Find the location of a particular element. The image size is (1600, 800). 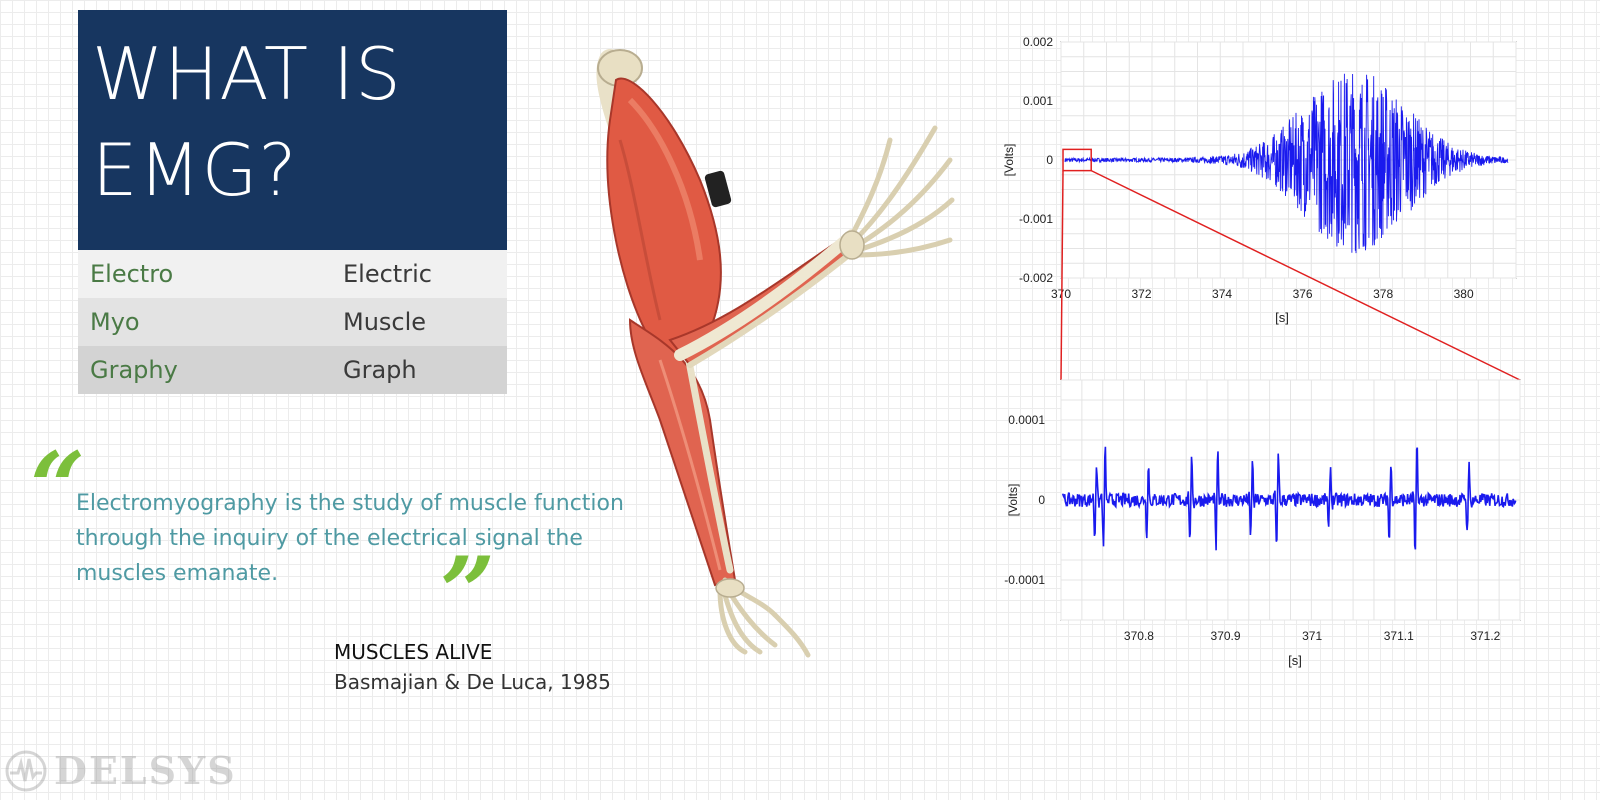

x-tick-label: 374 is located at coordinates (1222, 294).